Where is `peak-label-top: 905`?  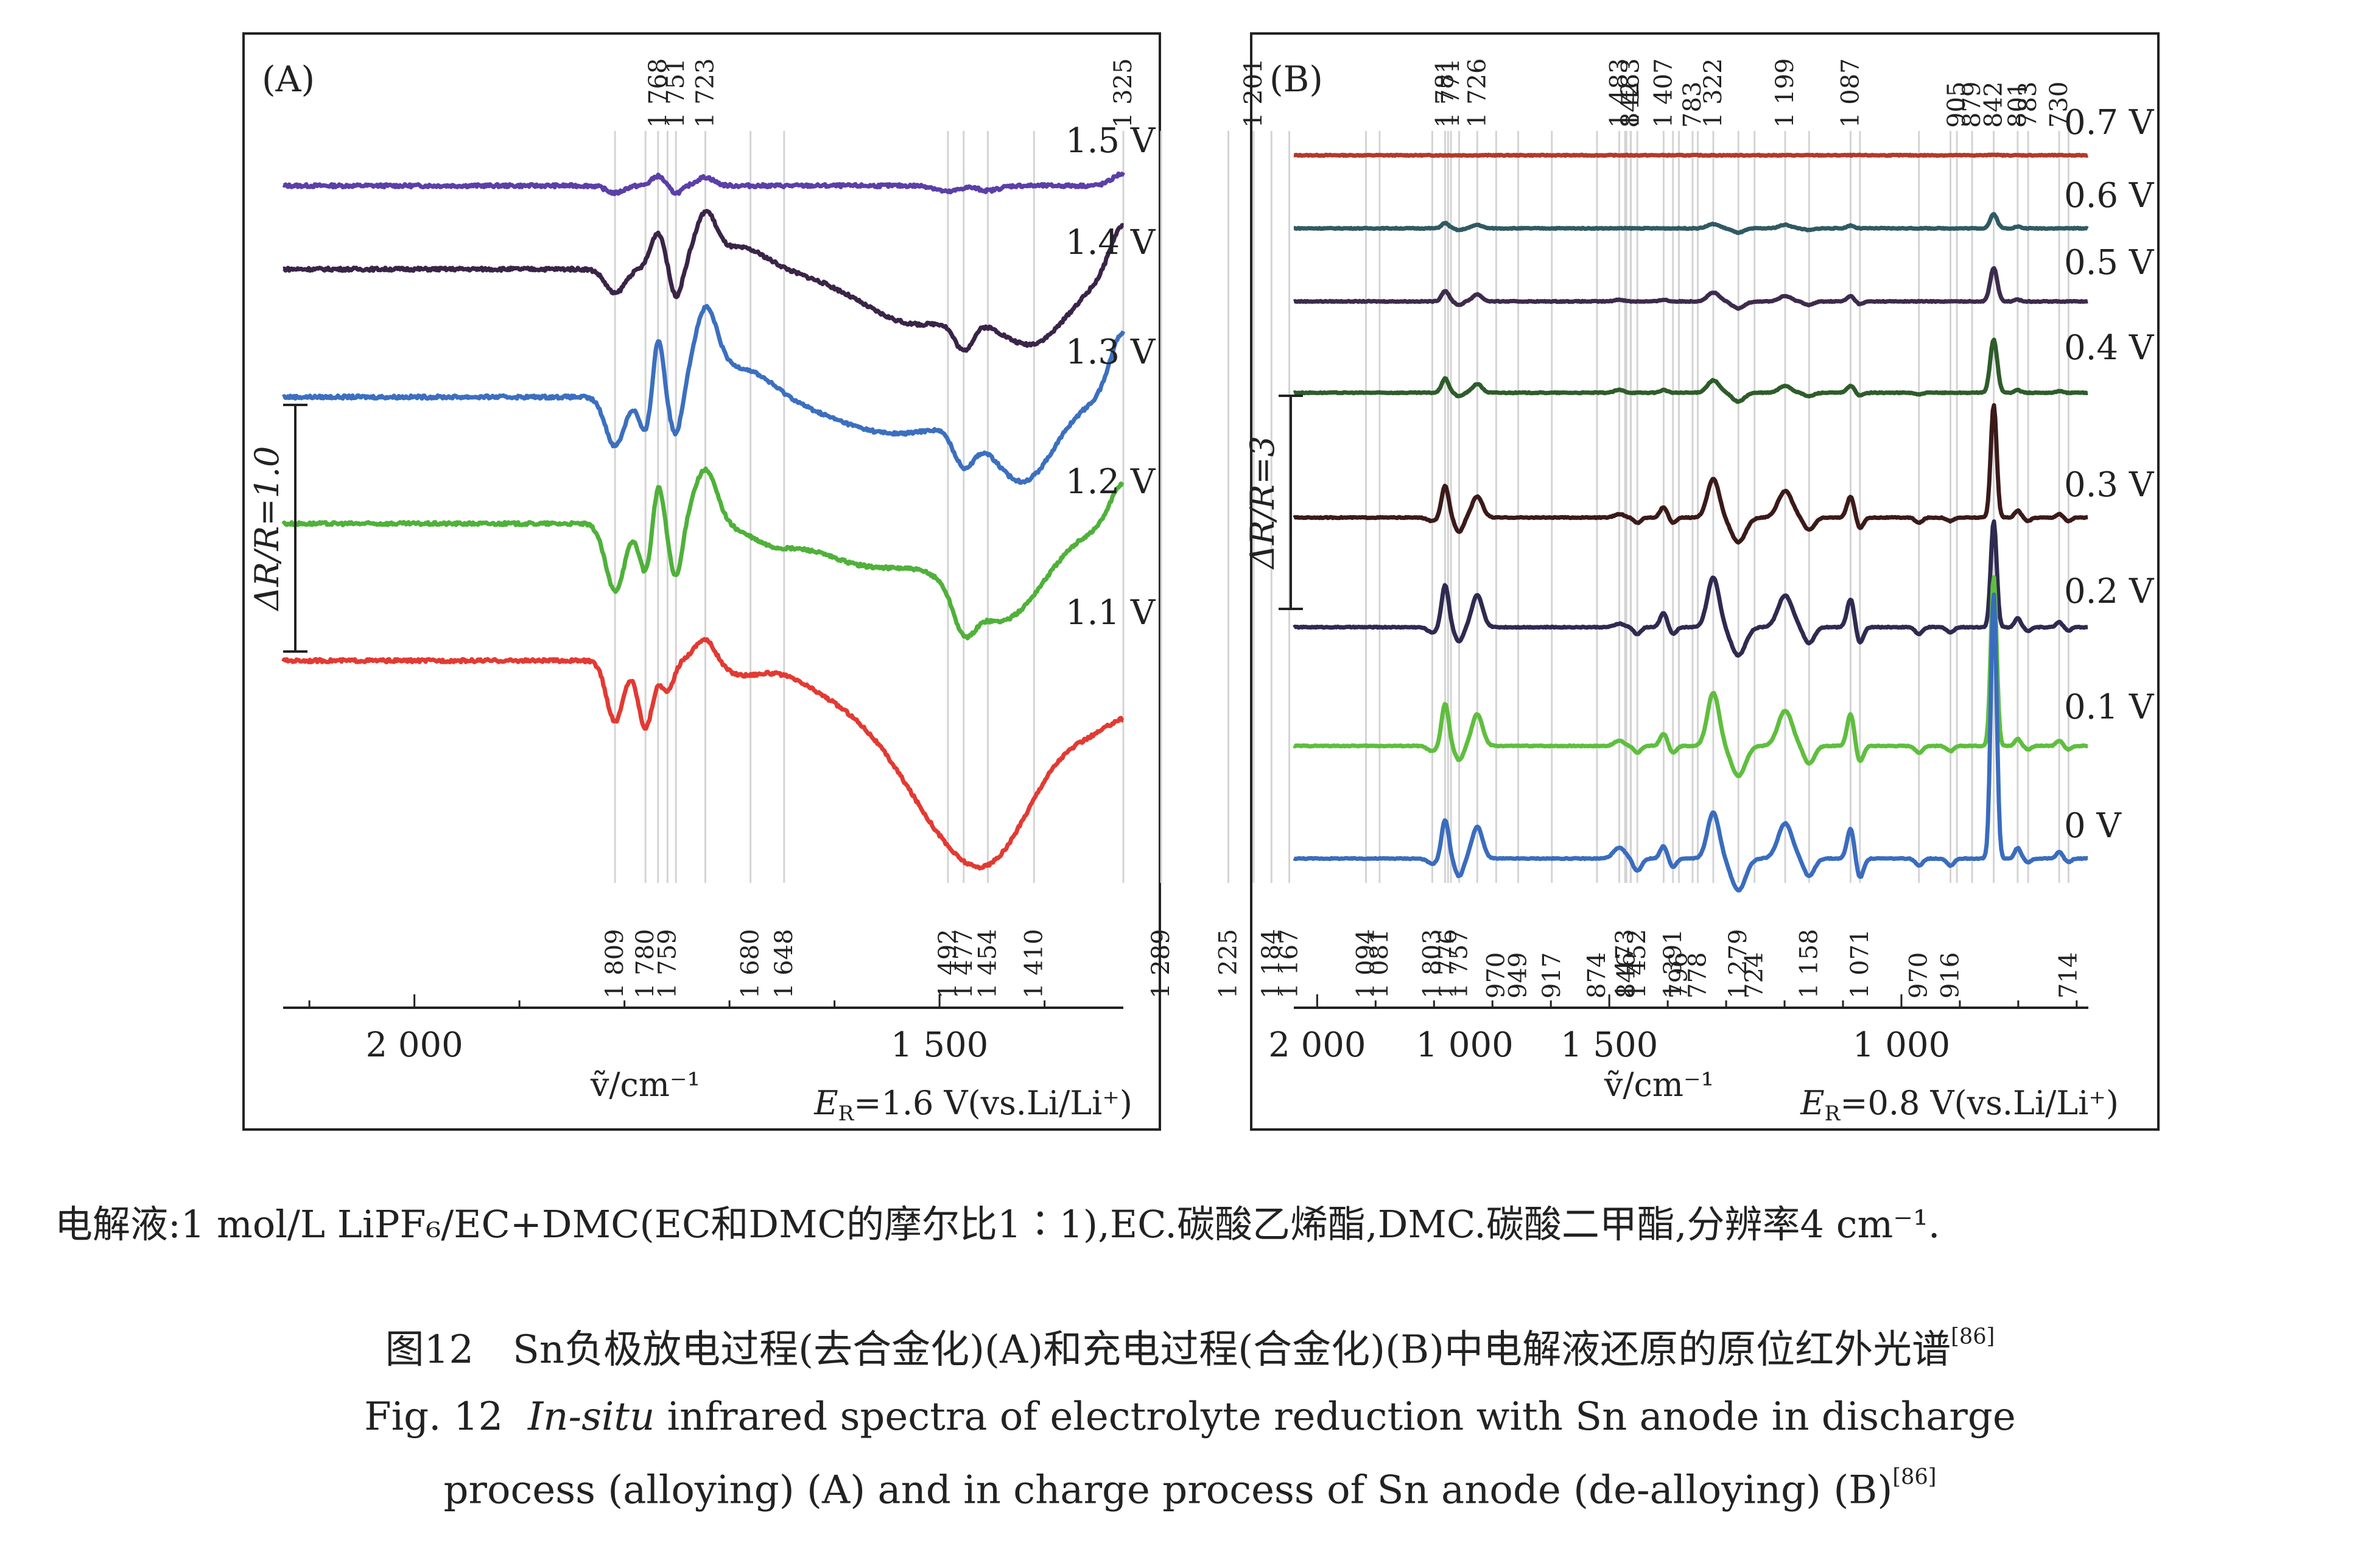 peak-label-top: 905 is located at coordinates (1957, 105).